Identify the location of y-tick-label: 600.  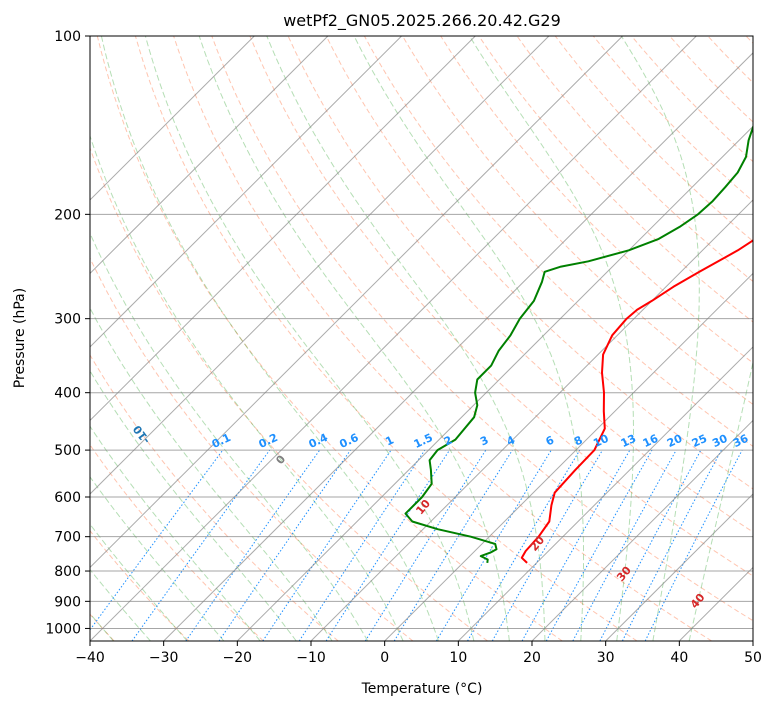
(67, 498).